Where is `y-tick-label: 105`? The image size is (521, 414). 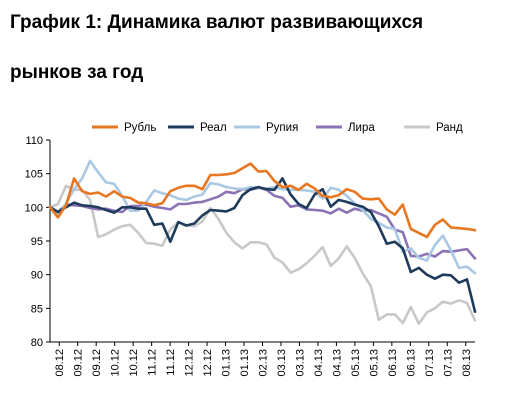 y-tick-label: 105 is located at coordinates (34, 175).